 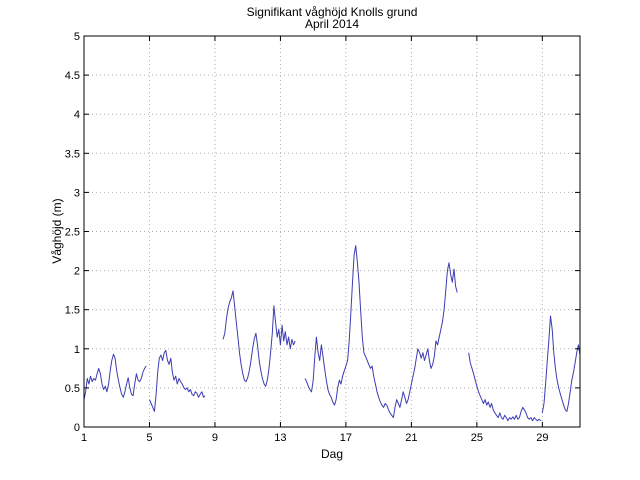 I want to click on x-axis-label: Dag, so click(x=332, y=454).